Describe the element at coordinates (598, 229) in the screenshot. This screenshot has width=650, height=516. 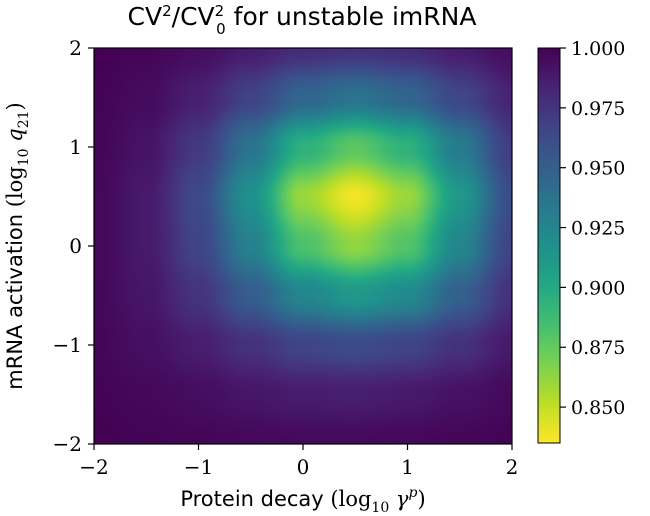
I see `colorbar-tick-label: 0.925` at that location.